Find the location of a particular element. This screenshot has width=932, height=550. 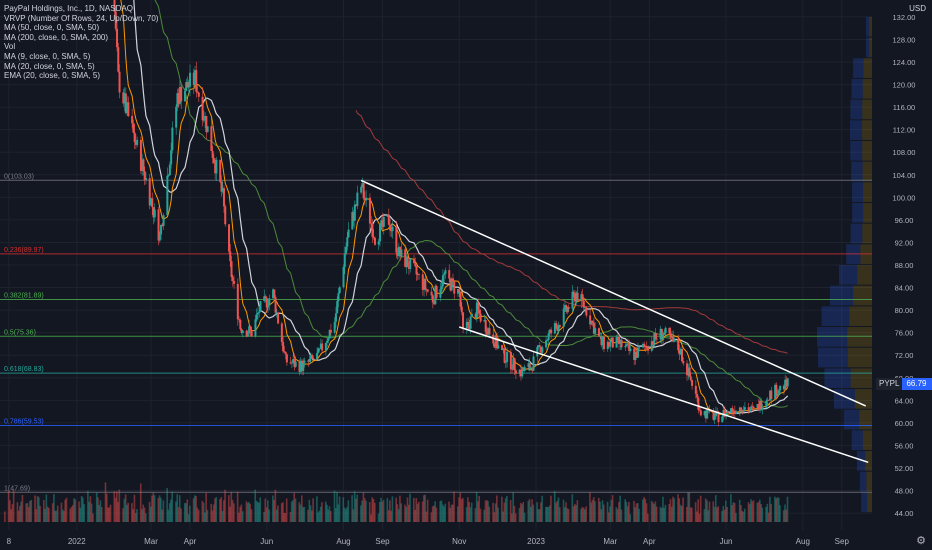

price-axis-label: 48.00 is located at coordinates (904, 491).